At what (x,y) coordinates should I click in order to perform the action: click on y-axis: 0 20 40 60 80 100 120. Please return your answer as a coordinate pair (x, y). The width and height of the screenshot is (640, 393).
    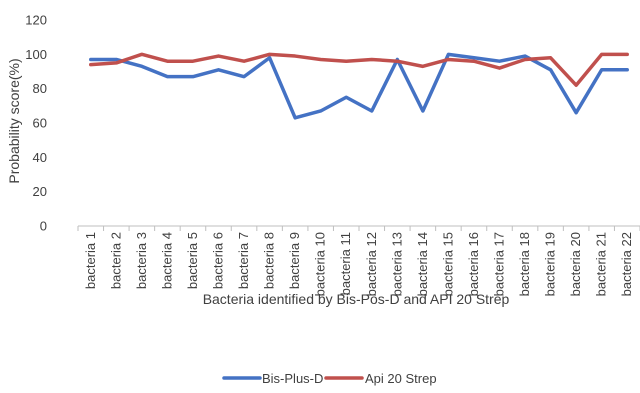
    Looking at the image, I should click on (36, 123).